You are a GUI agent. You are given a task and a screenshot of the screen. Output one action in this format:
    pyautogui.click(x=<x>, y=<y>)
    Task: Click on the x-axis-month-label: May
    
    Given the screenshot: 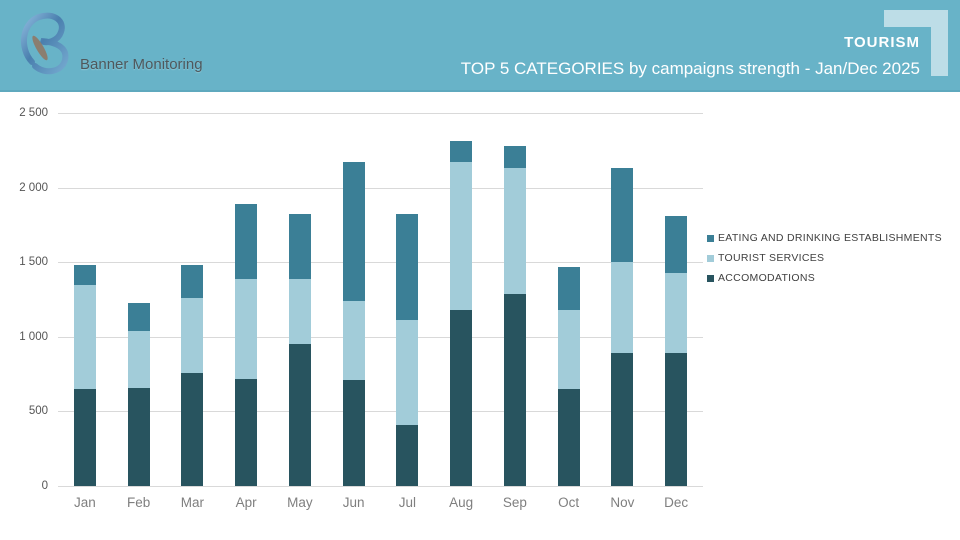 What is the action you would take?
    pyautogui.click(x=300, y=502)
    